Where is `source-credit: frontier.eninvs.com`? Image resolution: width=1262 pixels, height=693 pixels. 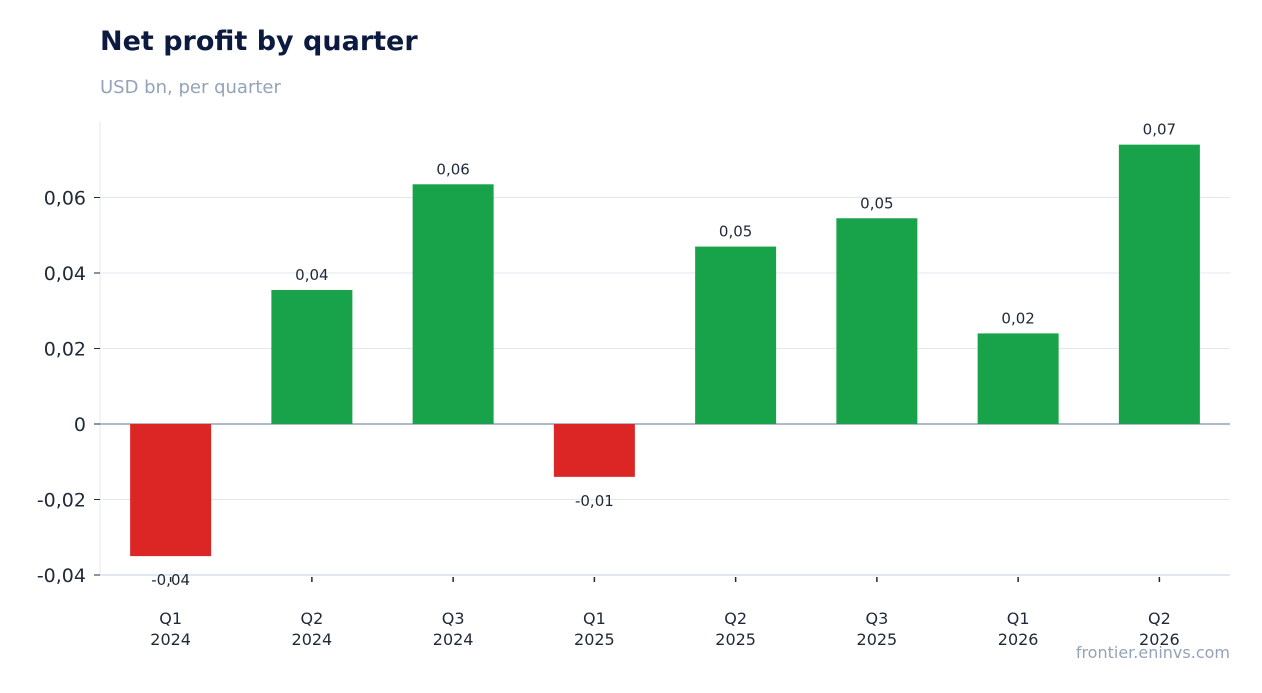 source-credit: frontier.eninvs.com is located at coordinates (1152, 652).